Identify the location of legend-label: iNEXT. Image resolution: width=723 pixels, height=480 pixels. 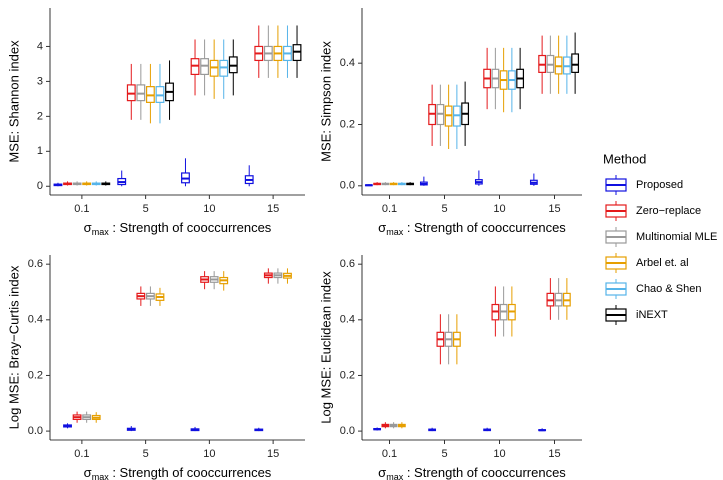
(652, 315).